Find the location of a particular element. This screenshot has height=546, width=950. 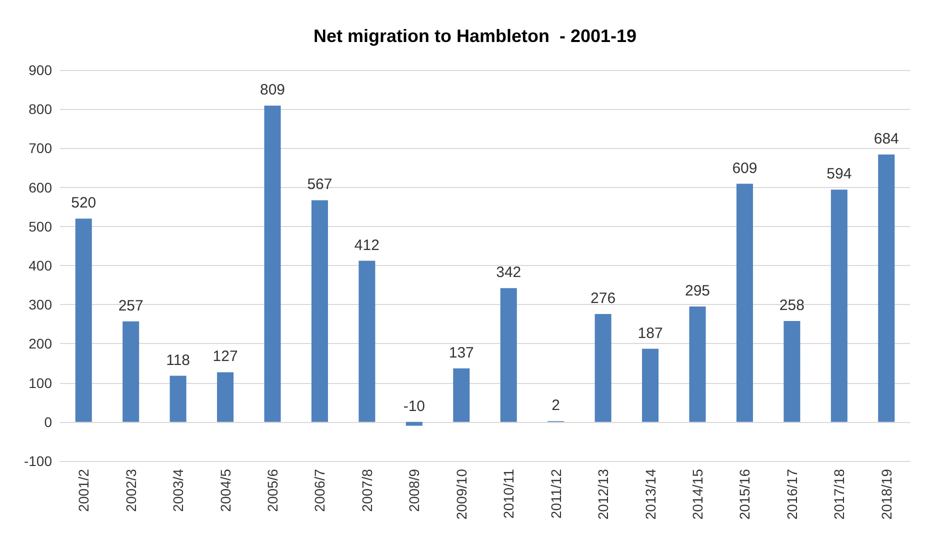

data-label: 2 is located at coordinates (556, 405).